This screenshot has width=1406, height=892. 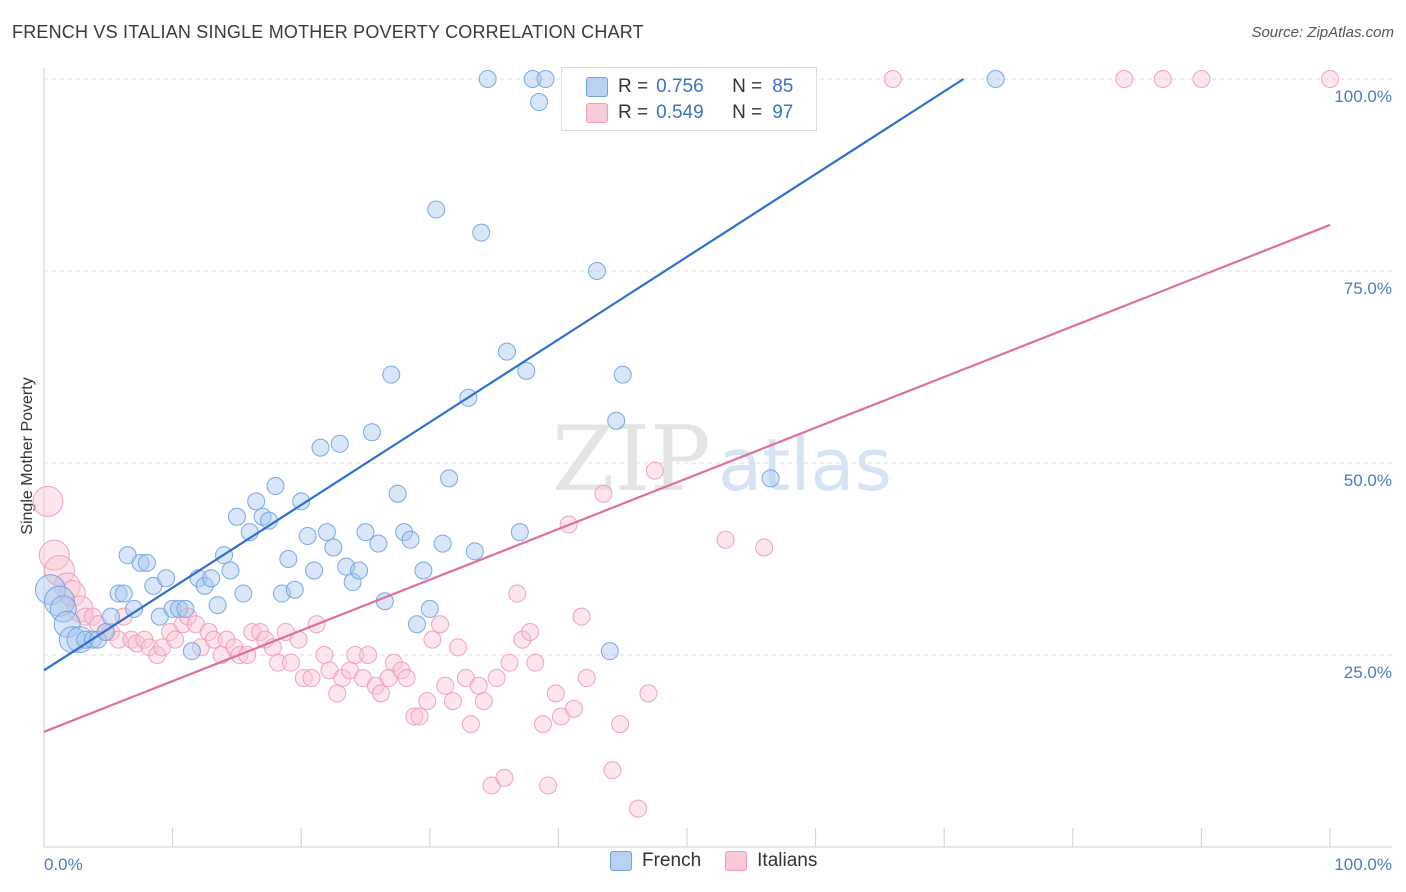 I want to click on x-tick-label-max: 100.0%, so click(x=1363, y=864).